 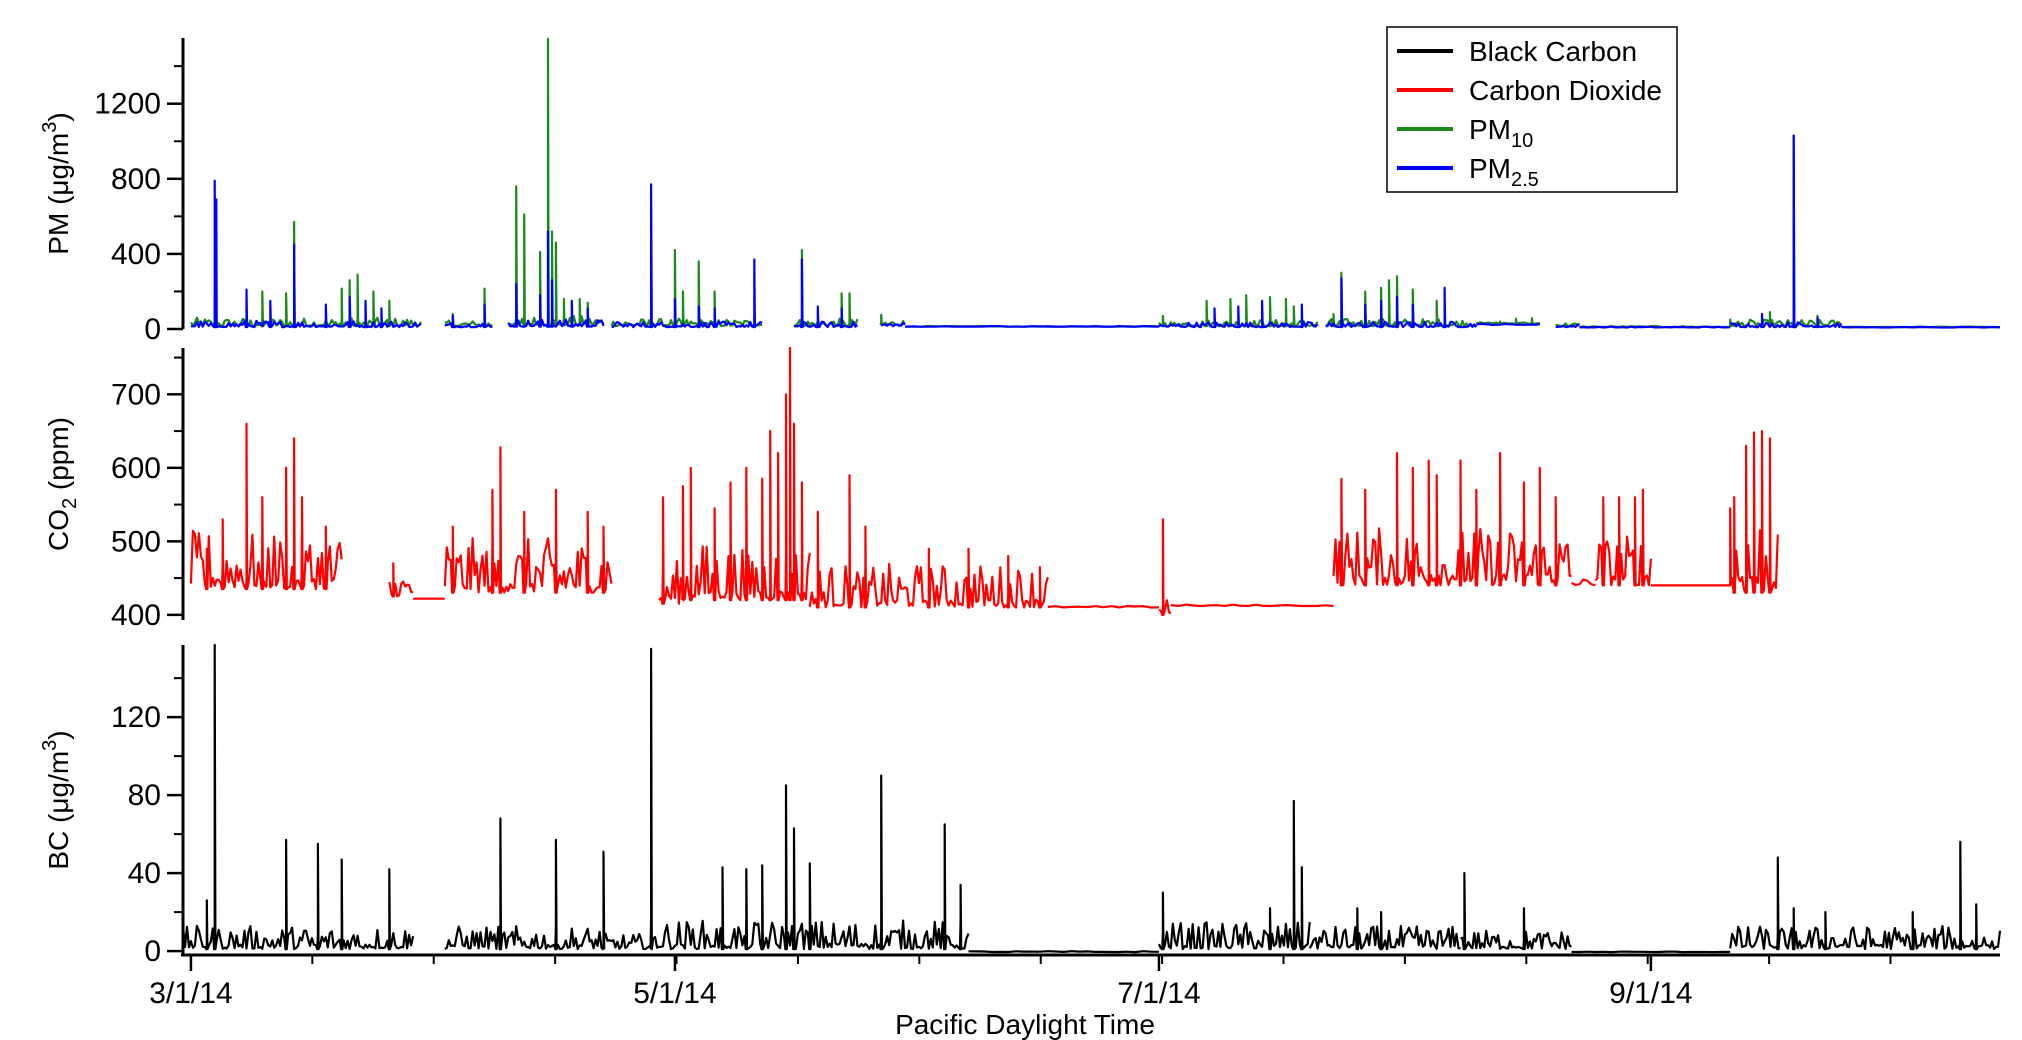 I want to click on y-tick-label-co2: 600, so click(x=136, y=468).